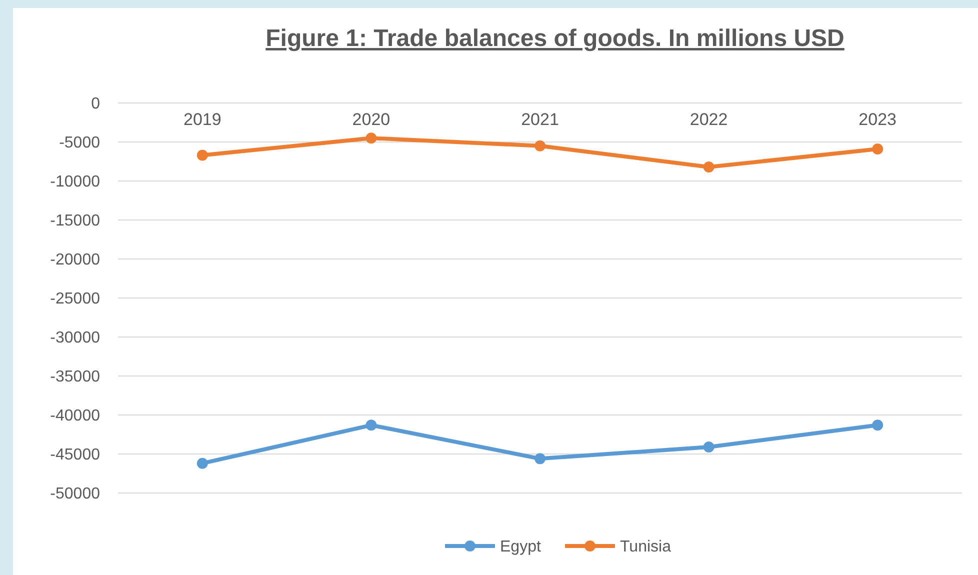  I want to click on x-tick-label: 2020, so click(371, 119).